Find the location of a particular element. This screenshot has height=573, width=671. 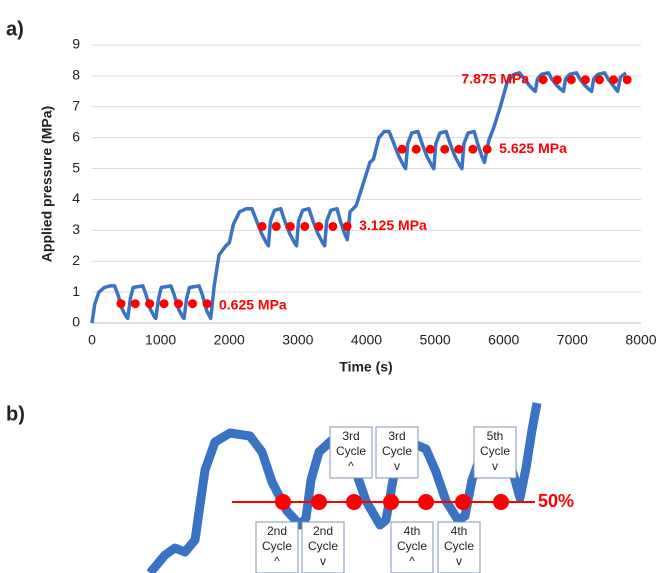

y-tick-label: 4 is located at coordinates (76, 198).